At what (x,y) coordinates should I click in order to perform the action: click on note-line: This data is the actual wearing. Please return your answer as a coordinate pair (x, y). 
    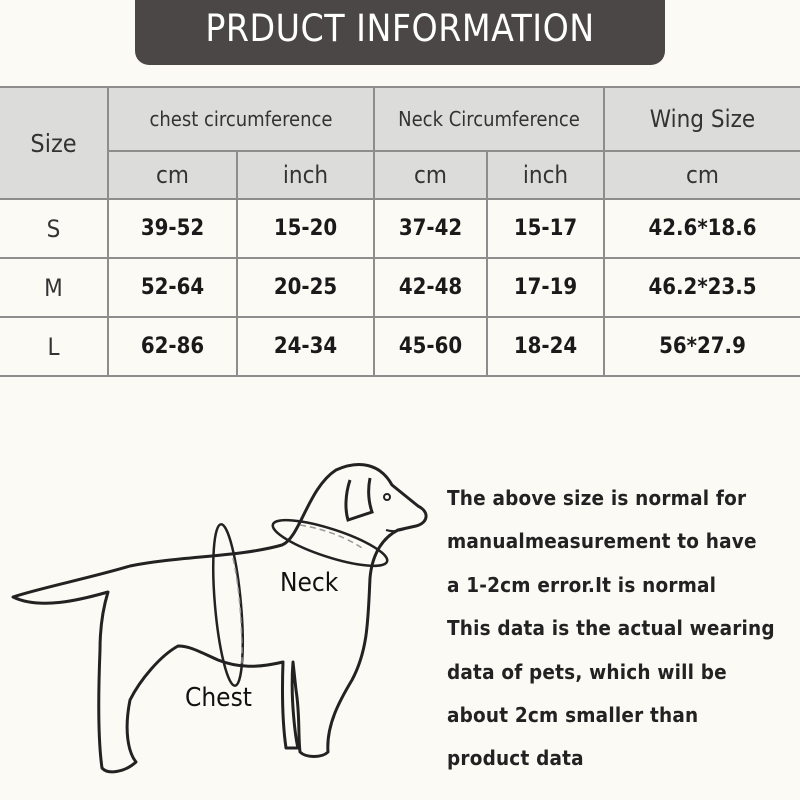
    Looking at the image, I should click on (611, 628).